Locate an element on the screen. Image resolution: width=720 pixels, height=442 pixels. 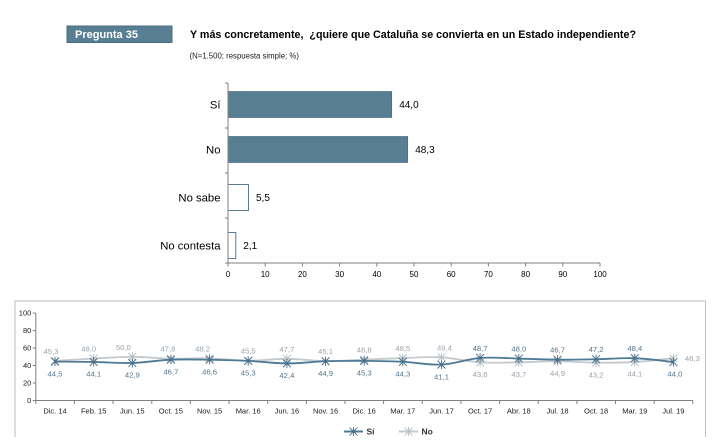
svg-text: 46,6 is located at coordinates (209, 372).